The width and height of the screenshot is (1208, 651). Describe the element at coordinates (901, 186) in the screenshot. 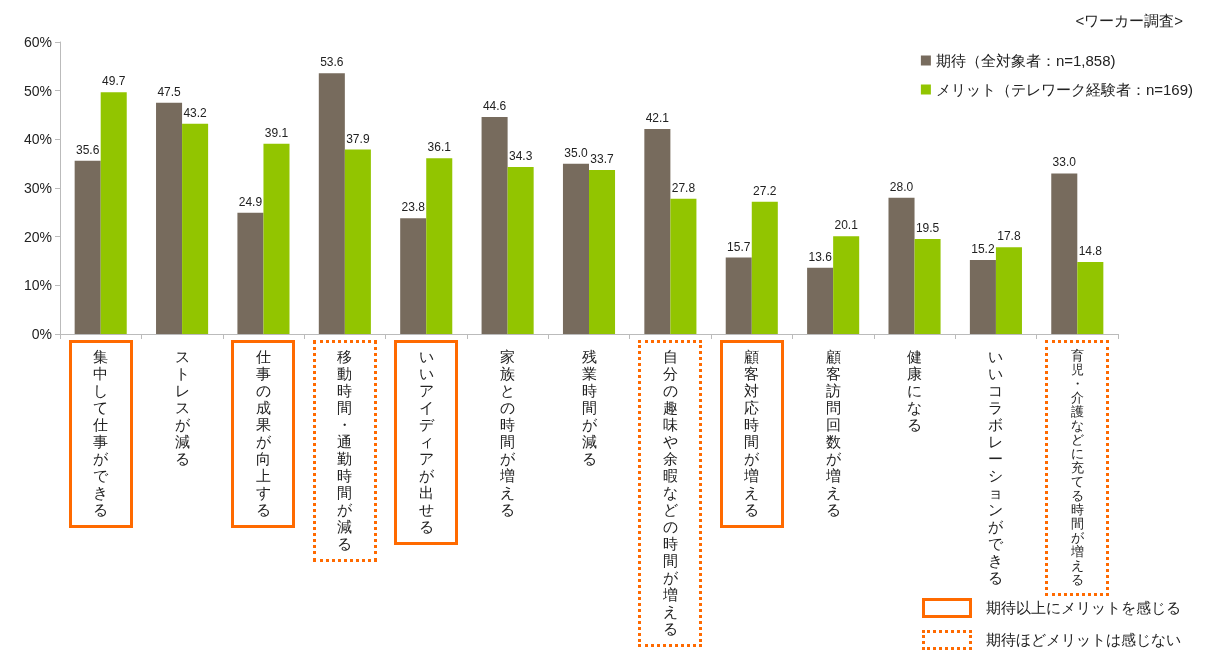

I see `data-label: 28.0` at that location.